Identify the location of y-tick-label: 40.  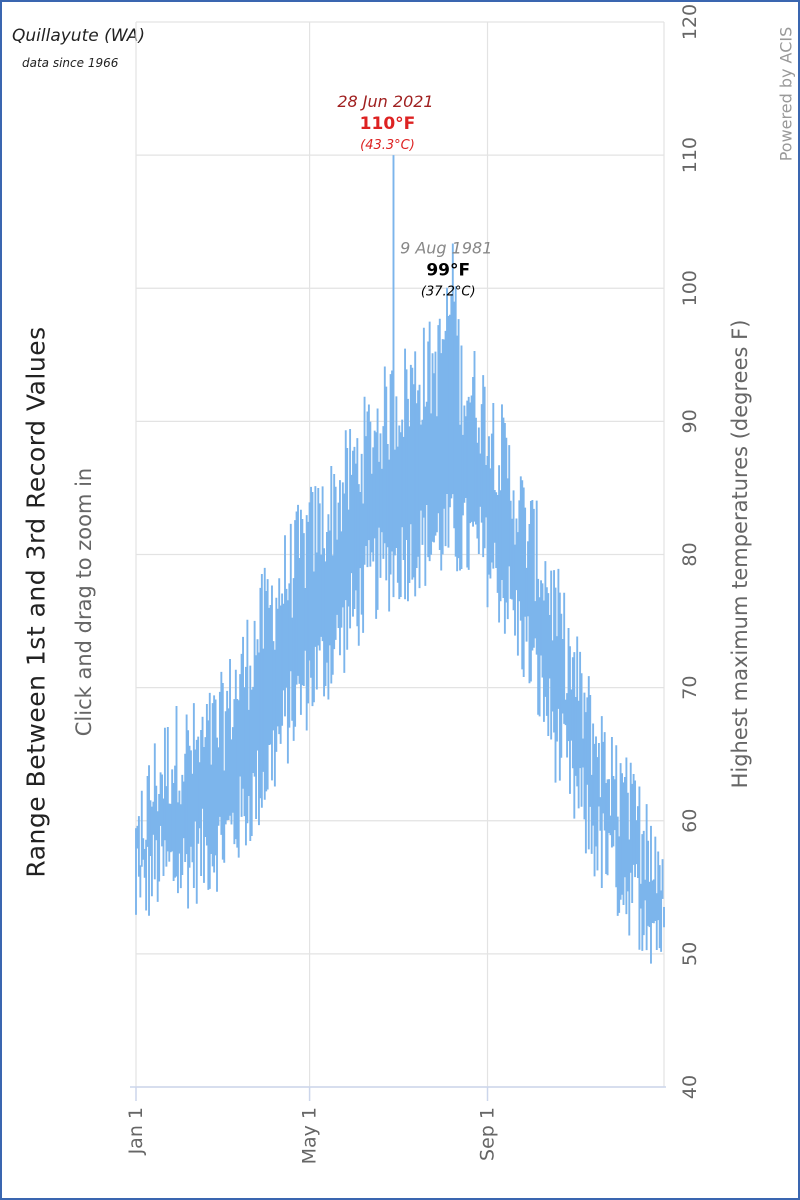
(690, 1087).